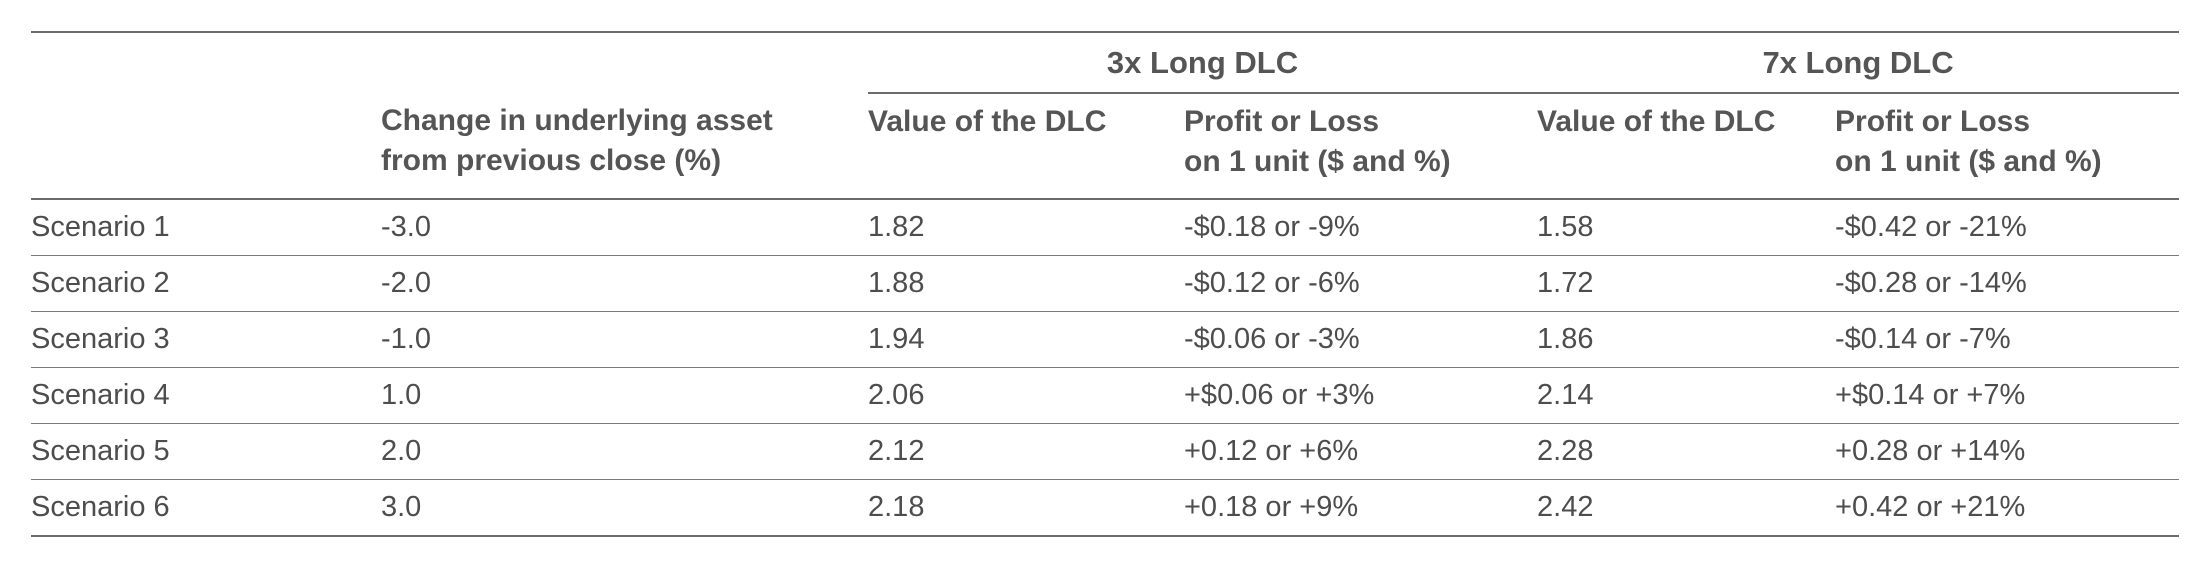 This screenshot has height=572, width=2207. Describe the element at coordinates (206, 508) in the screenshot. I see `cell-scenario: Scenario 6` at that location.